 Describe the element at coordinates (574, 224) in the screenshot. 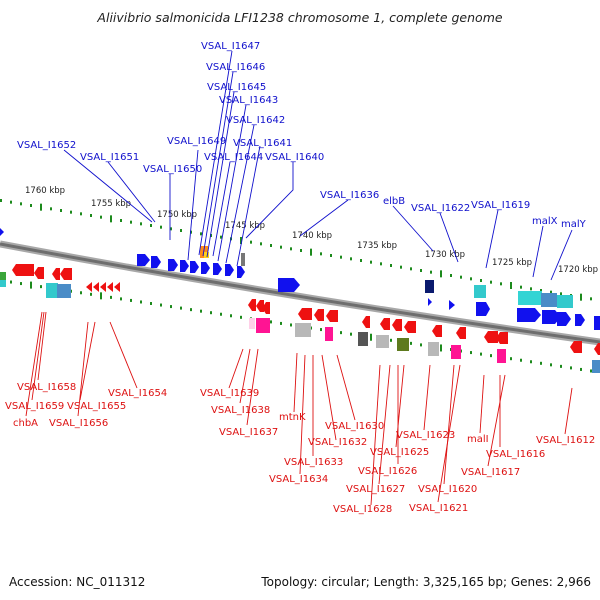

I see `gene-label: malY` at that location.